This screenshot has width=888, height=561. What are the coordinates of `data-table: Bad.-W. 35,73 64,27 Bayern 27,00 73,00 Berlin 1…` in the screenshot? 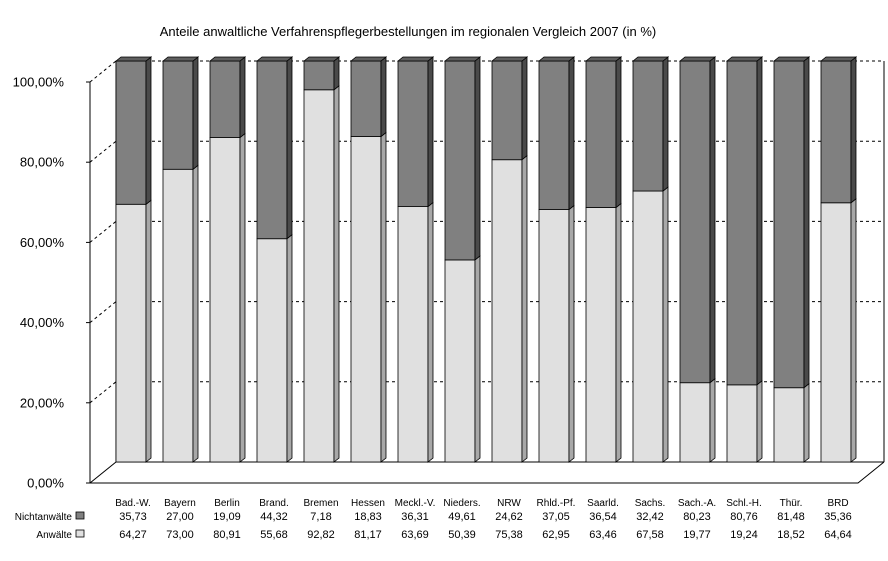 It's located at (433, 519).